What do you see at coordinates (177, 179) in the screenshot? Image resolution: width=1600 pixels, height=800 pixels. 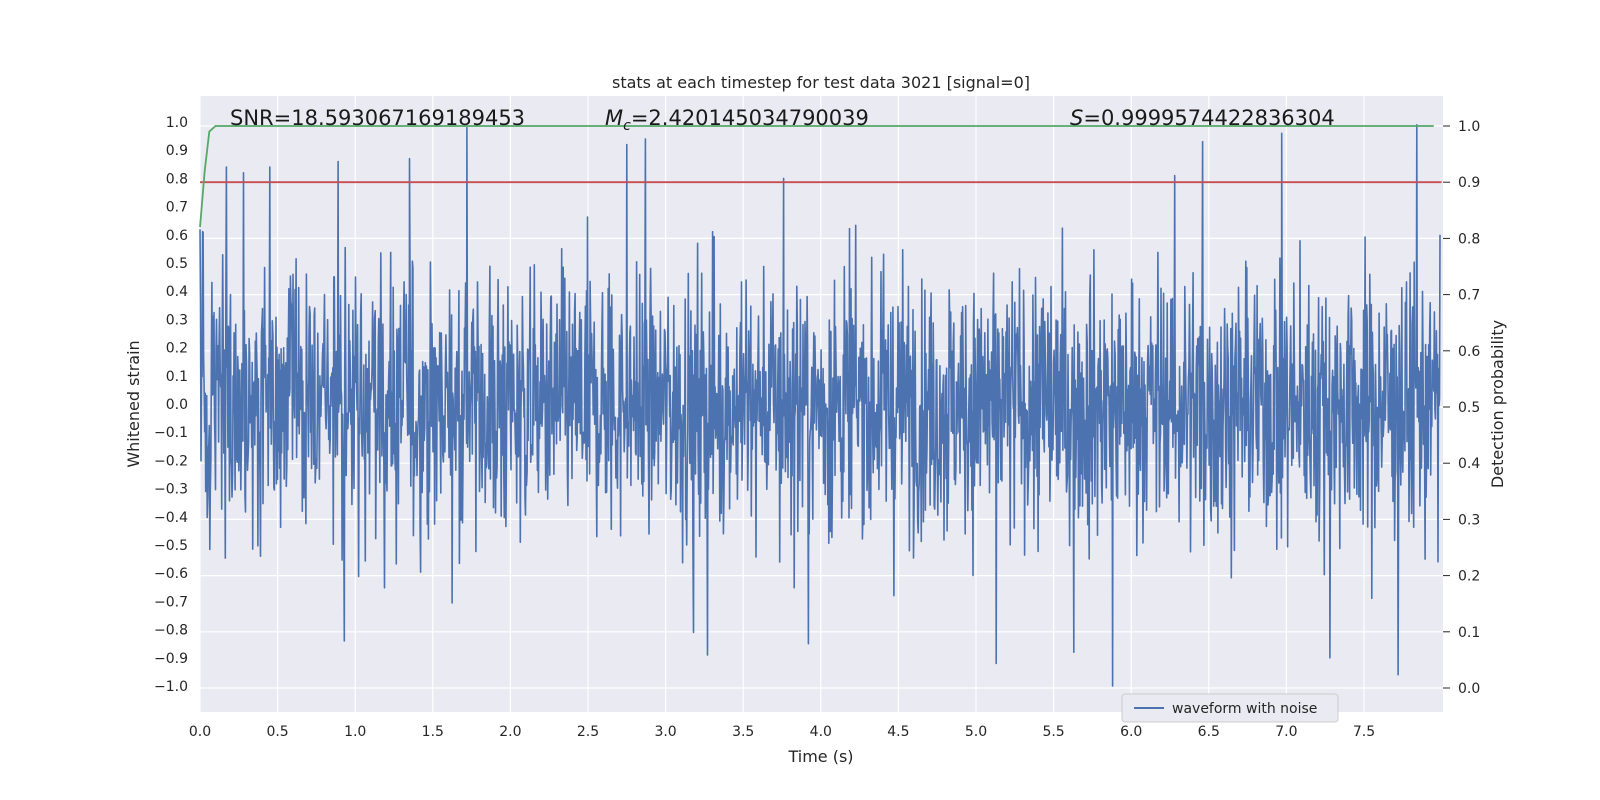 I see `y-tick-label: 0.8` at bounding box center [177, 179].